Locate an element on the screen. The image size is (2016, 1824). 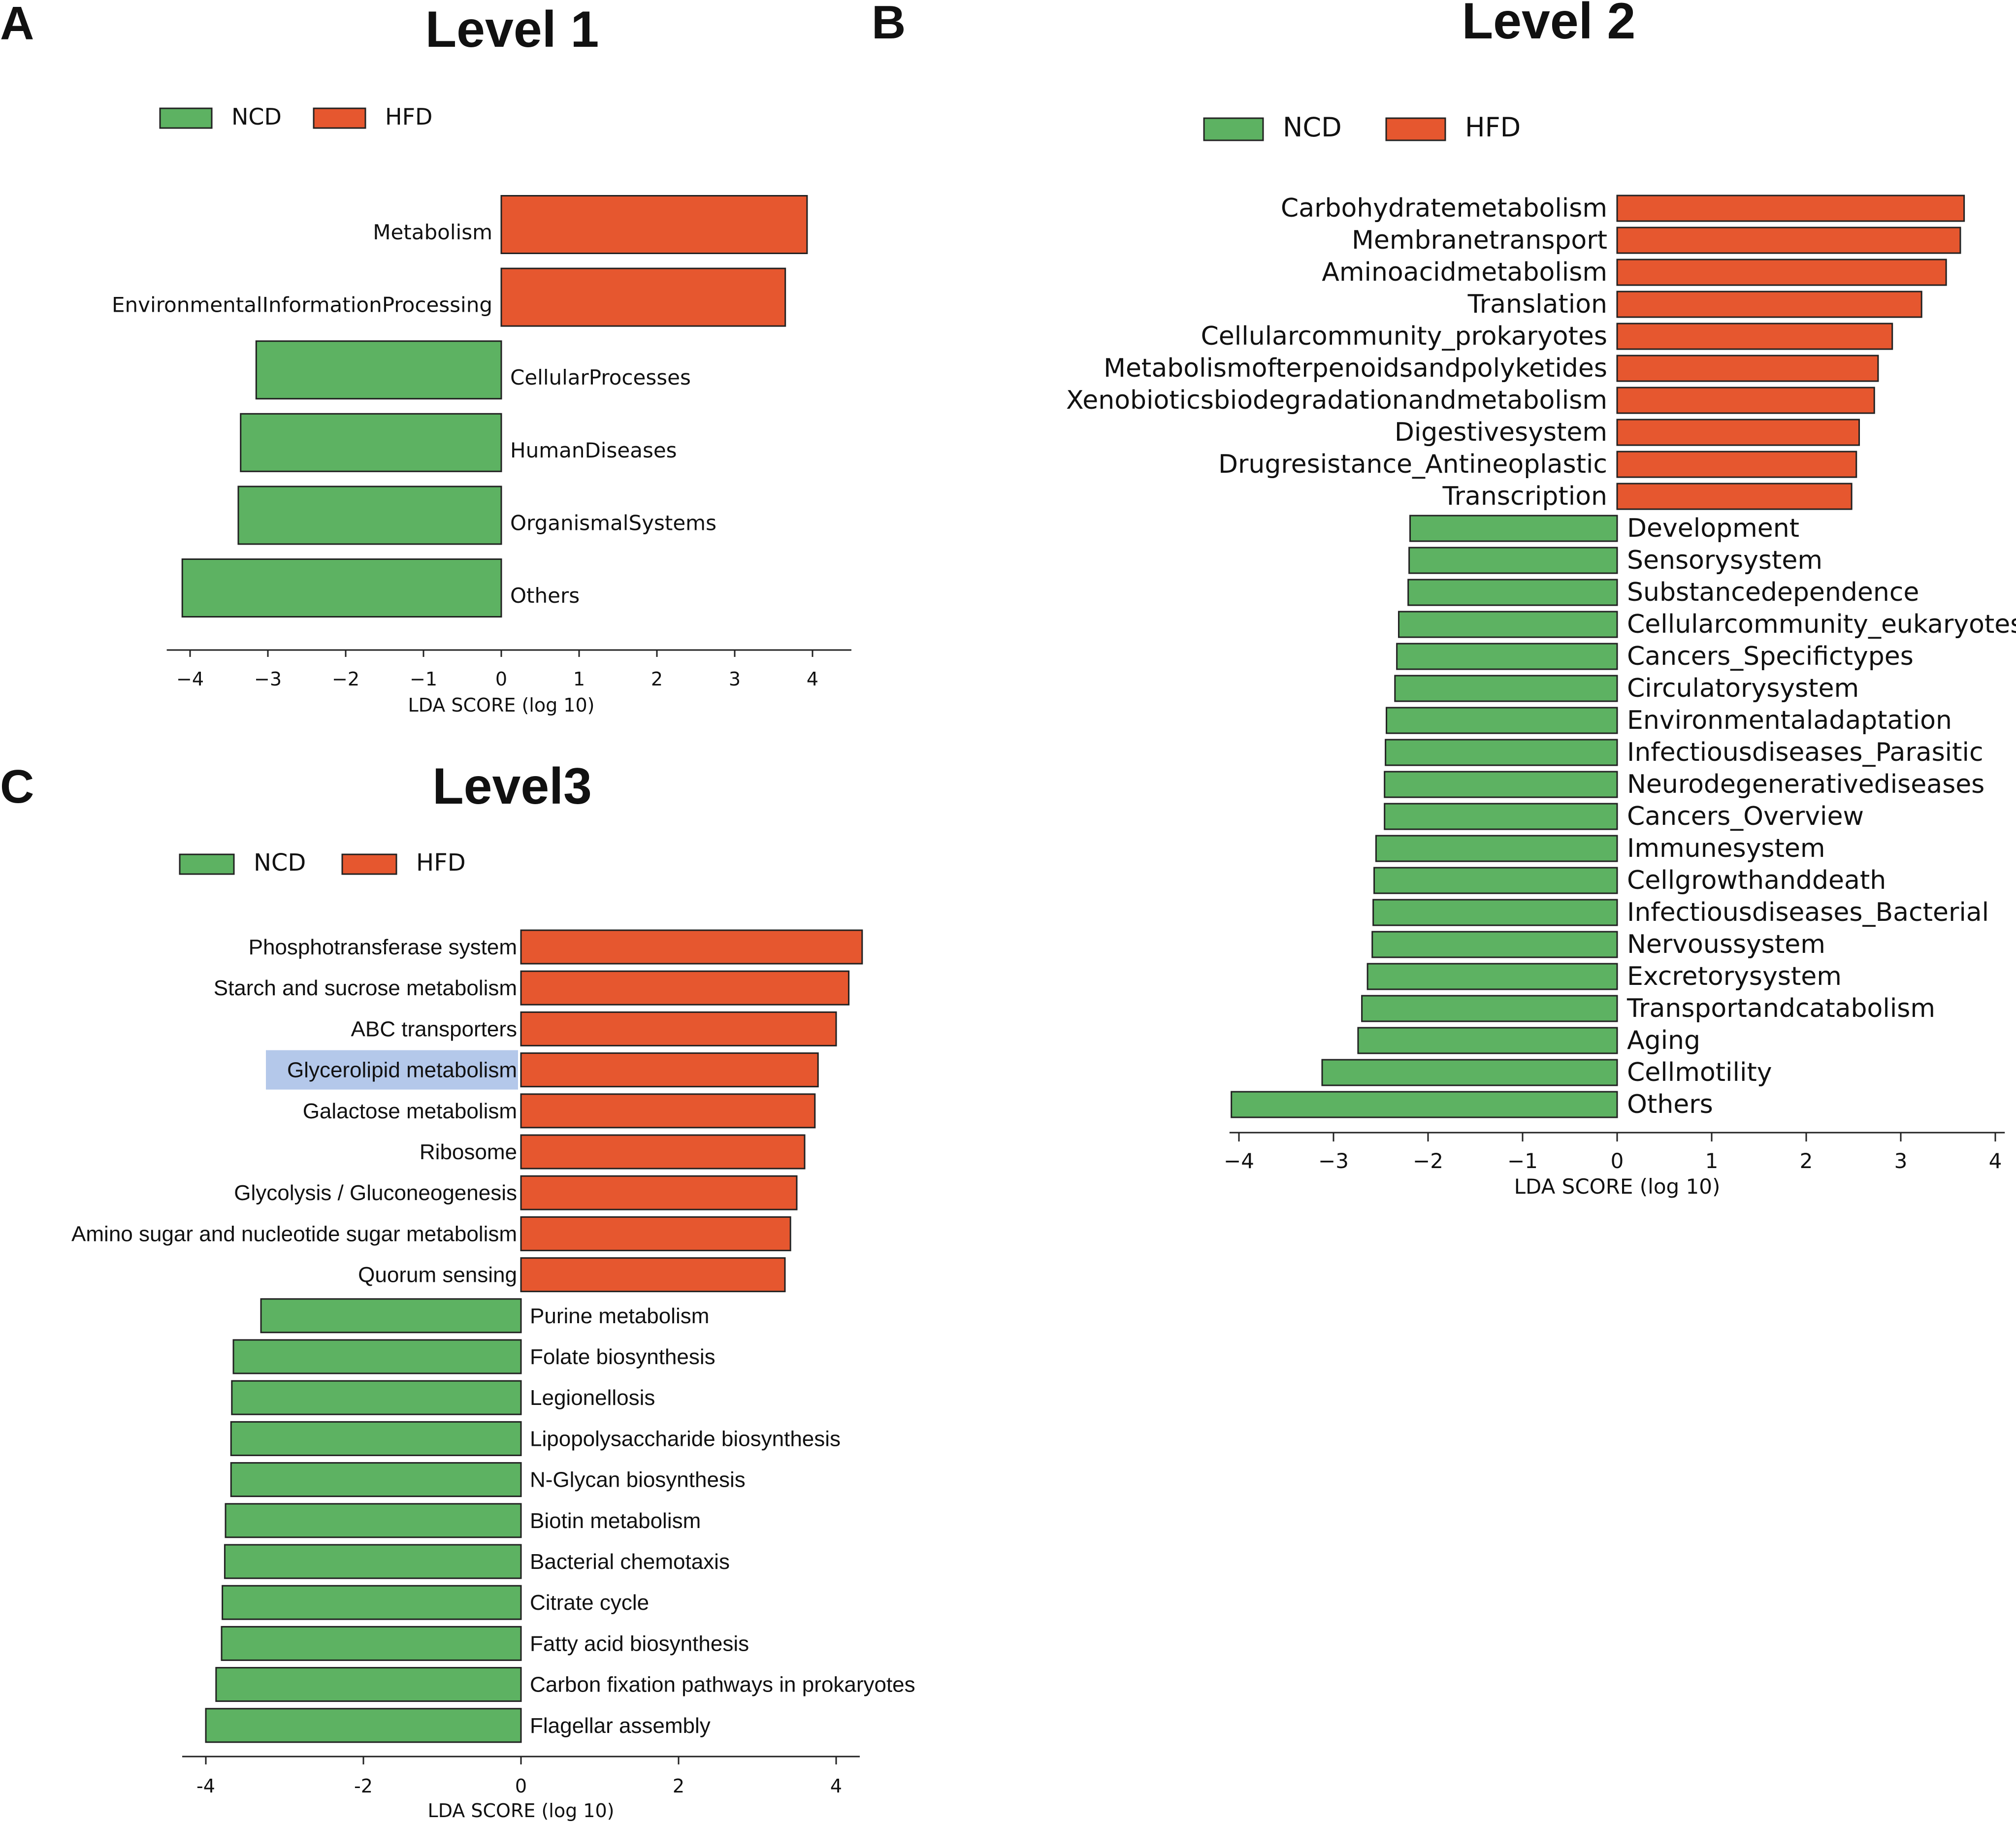
bar-row-phosphotransferase-system: Phosphotransferase system is located at coordinates (556, 947).